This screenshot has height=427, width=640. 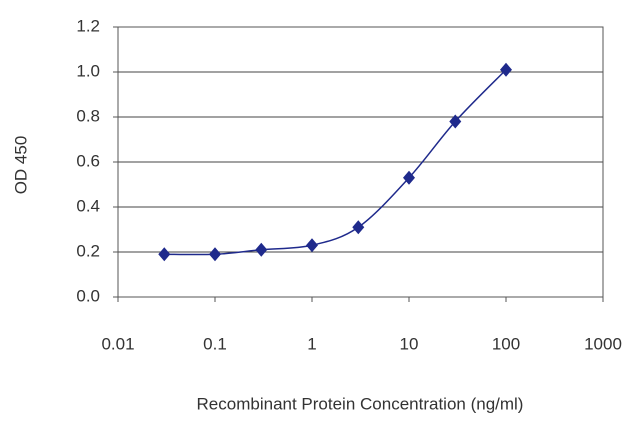 I want to click on y-tick-label: 1.2, so click(x=88, y=25).